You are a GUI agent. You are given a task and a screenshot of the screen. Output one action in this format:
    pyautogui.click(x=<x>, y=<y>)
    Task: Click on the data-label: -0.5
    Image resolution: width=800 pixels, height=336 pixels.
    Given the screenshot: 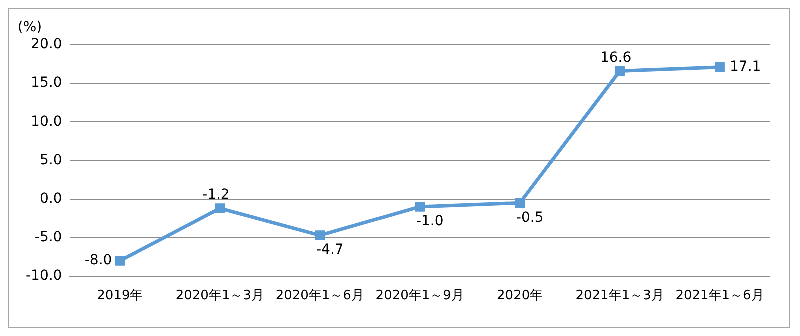 What is the action you would take?
    pyautogui.click(x=530, y=218)
    